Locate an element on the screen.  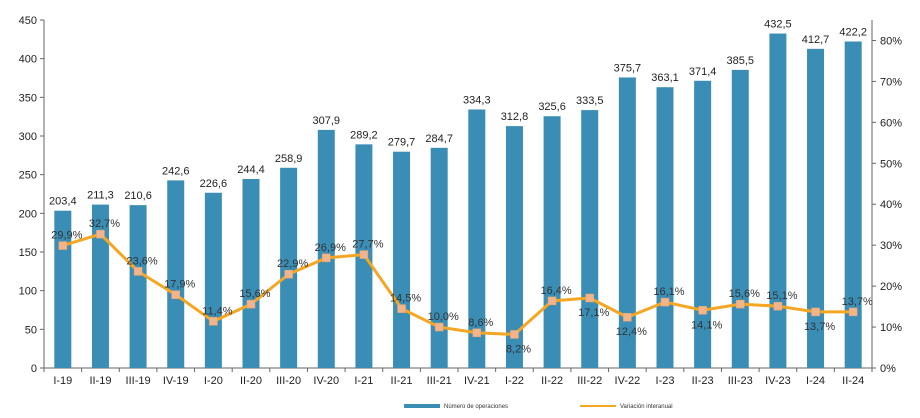
line-value-label: 16,1% is located at coordinates (668, 292).